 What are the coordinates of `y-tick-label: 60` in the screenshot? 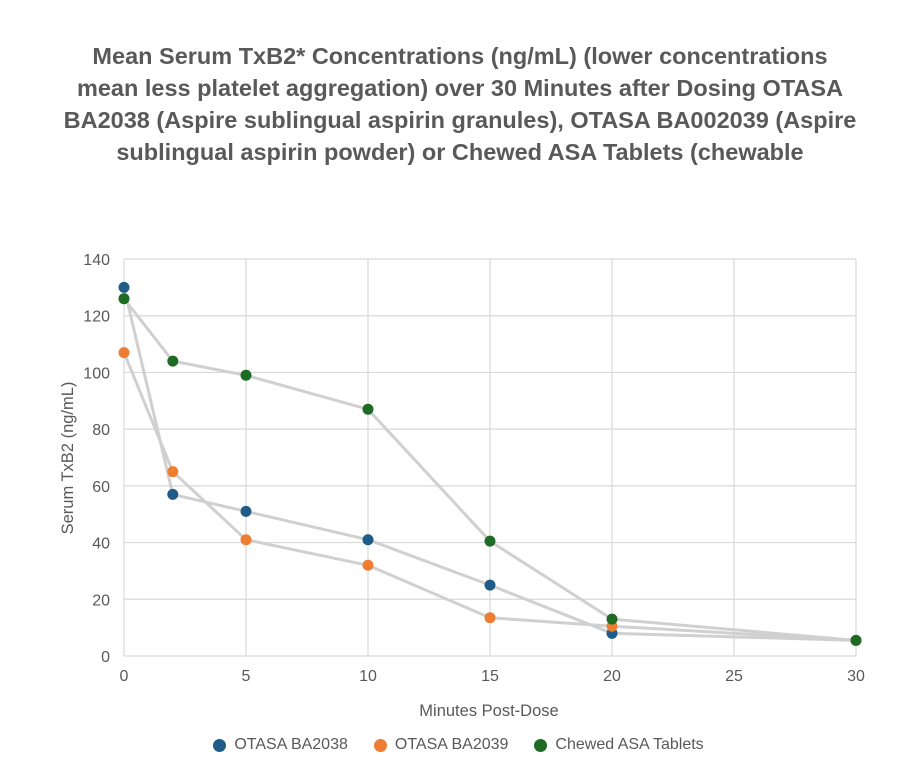 It's located at (101, 487).